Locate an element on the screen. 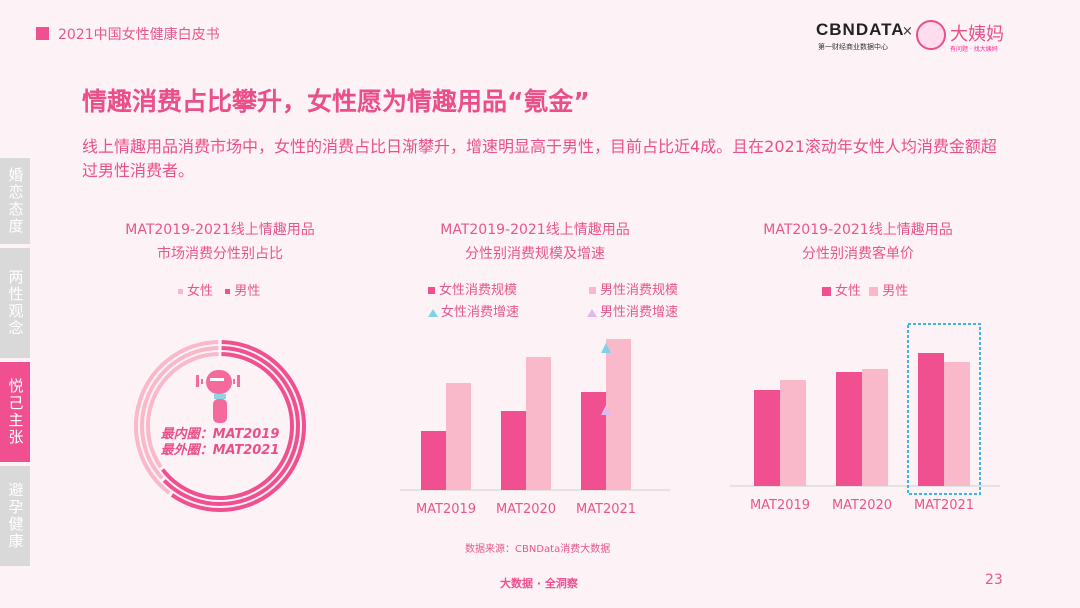 The width and height of the screenshot is (1080, 608). chart1-title-line1: MAT2019-2021线上情趣用品 is located at coordinates (220, 230).